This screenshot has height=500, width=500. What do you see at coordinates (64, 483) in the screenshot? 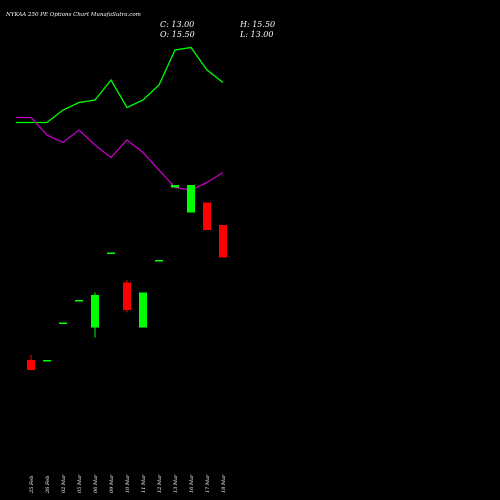
I see `x-tick-label: 02 Mar` at bounding box center [64, 483].